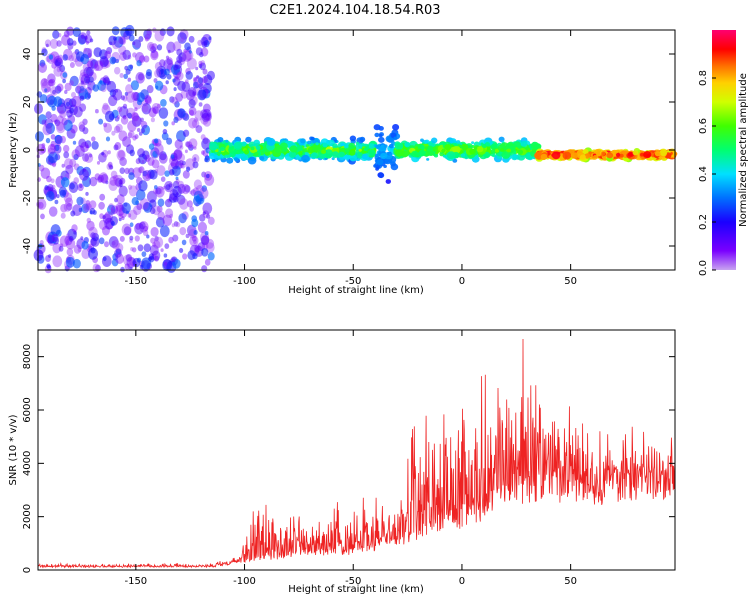  I want to click on x-tick-label: -100, so click(244, 281).